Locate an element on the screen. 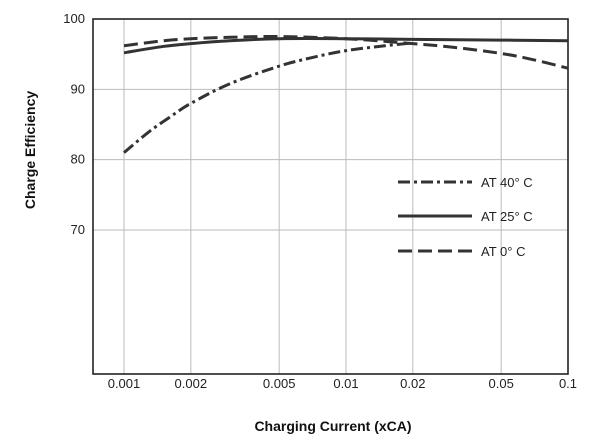 This screenshot has height=440, width=600. x-tick-label: 0.02 is located at coordinates (412, 383).